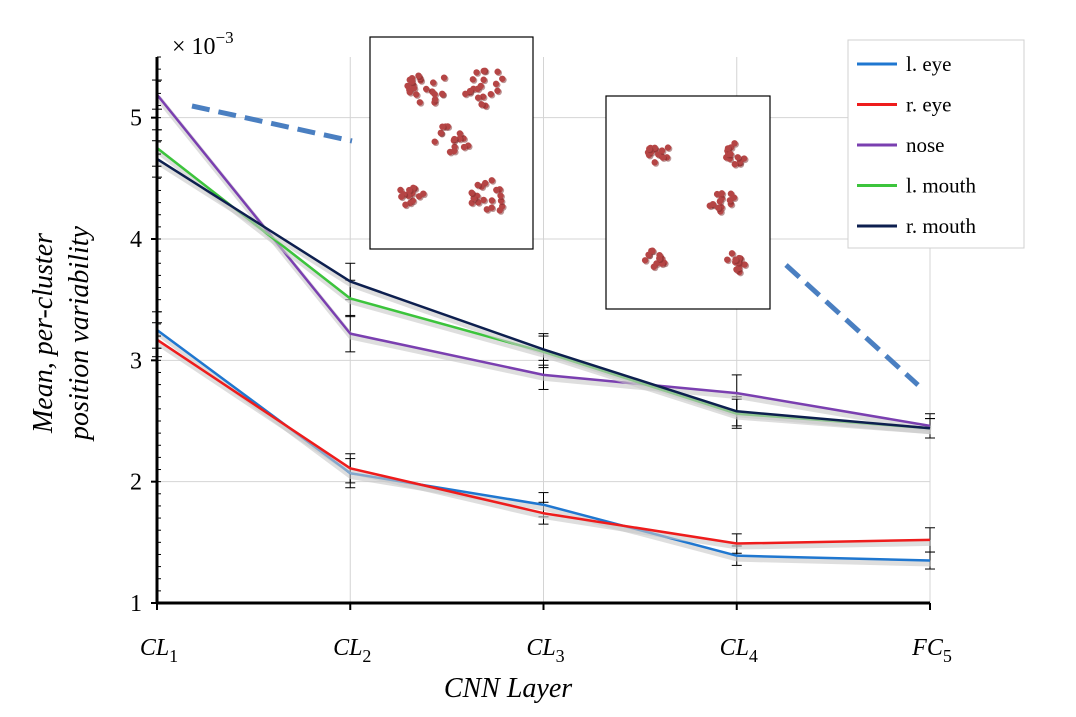 The height and width of the screenshot is (717, 1076). Describe the element at coordinates (136, 483) in the screenshot. I see `y-tick-label: 2` at that location.